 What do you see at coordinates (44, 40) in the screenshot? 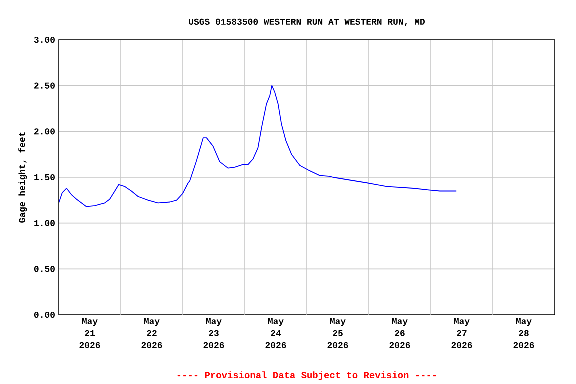
I see `y-tick-label: 3.00` at bounding box center [44, 40].